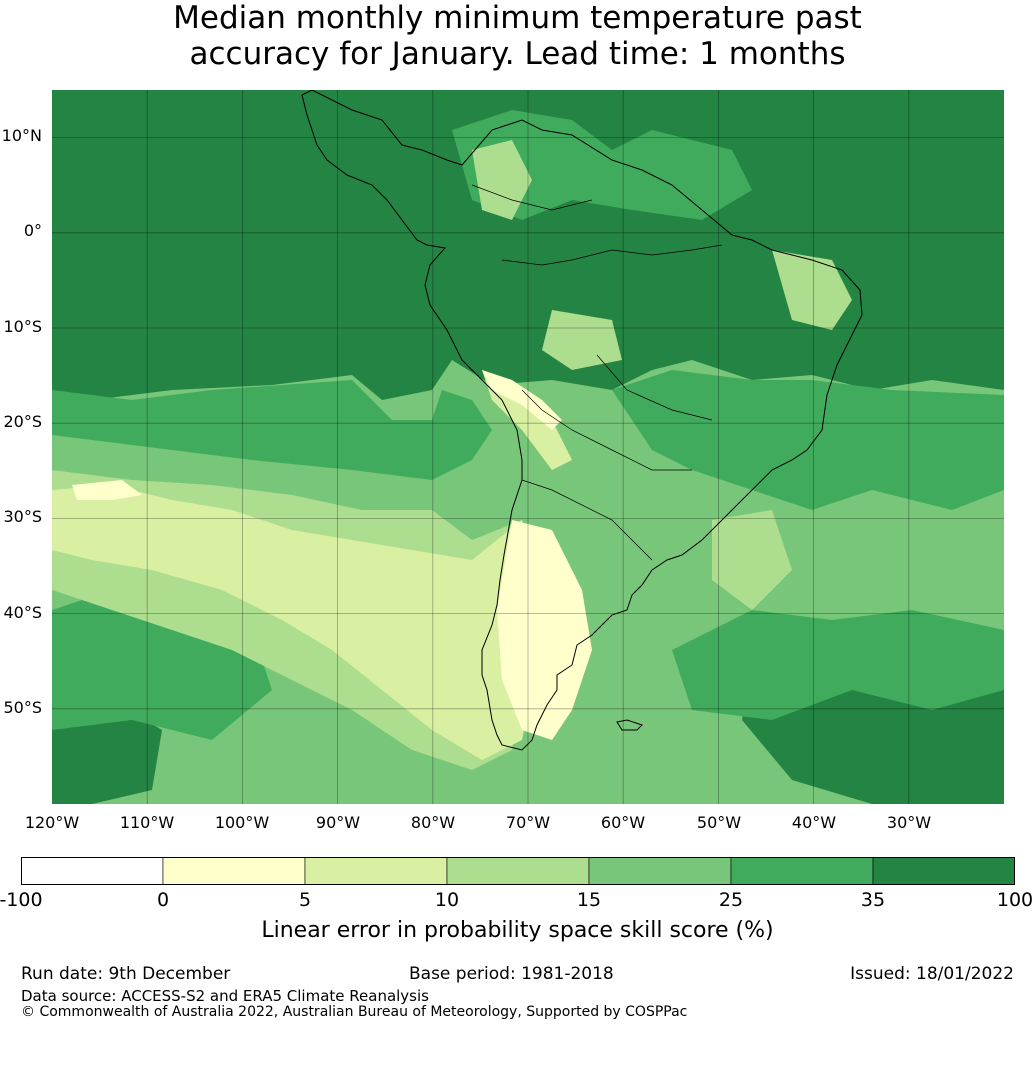 The height and width of the screenshot is (1065, 1035). Describe the element at coordinates (602, 165) in the screenshot. I see `region-green-mid-north` at that location.